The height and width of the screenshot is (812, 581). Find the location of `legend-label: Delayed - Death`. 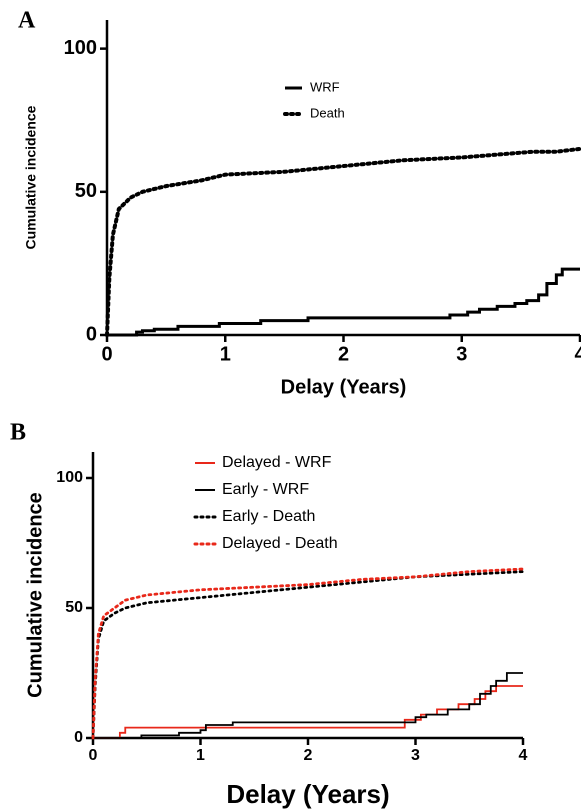

legend-label: Delayed - Death is located at coordinates (280, 543).